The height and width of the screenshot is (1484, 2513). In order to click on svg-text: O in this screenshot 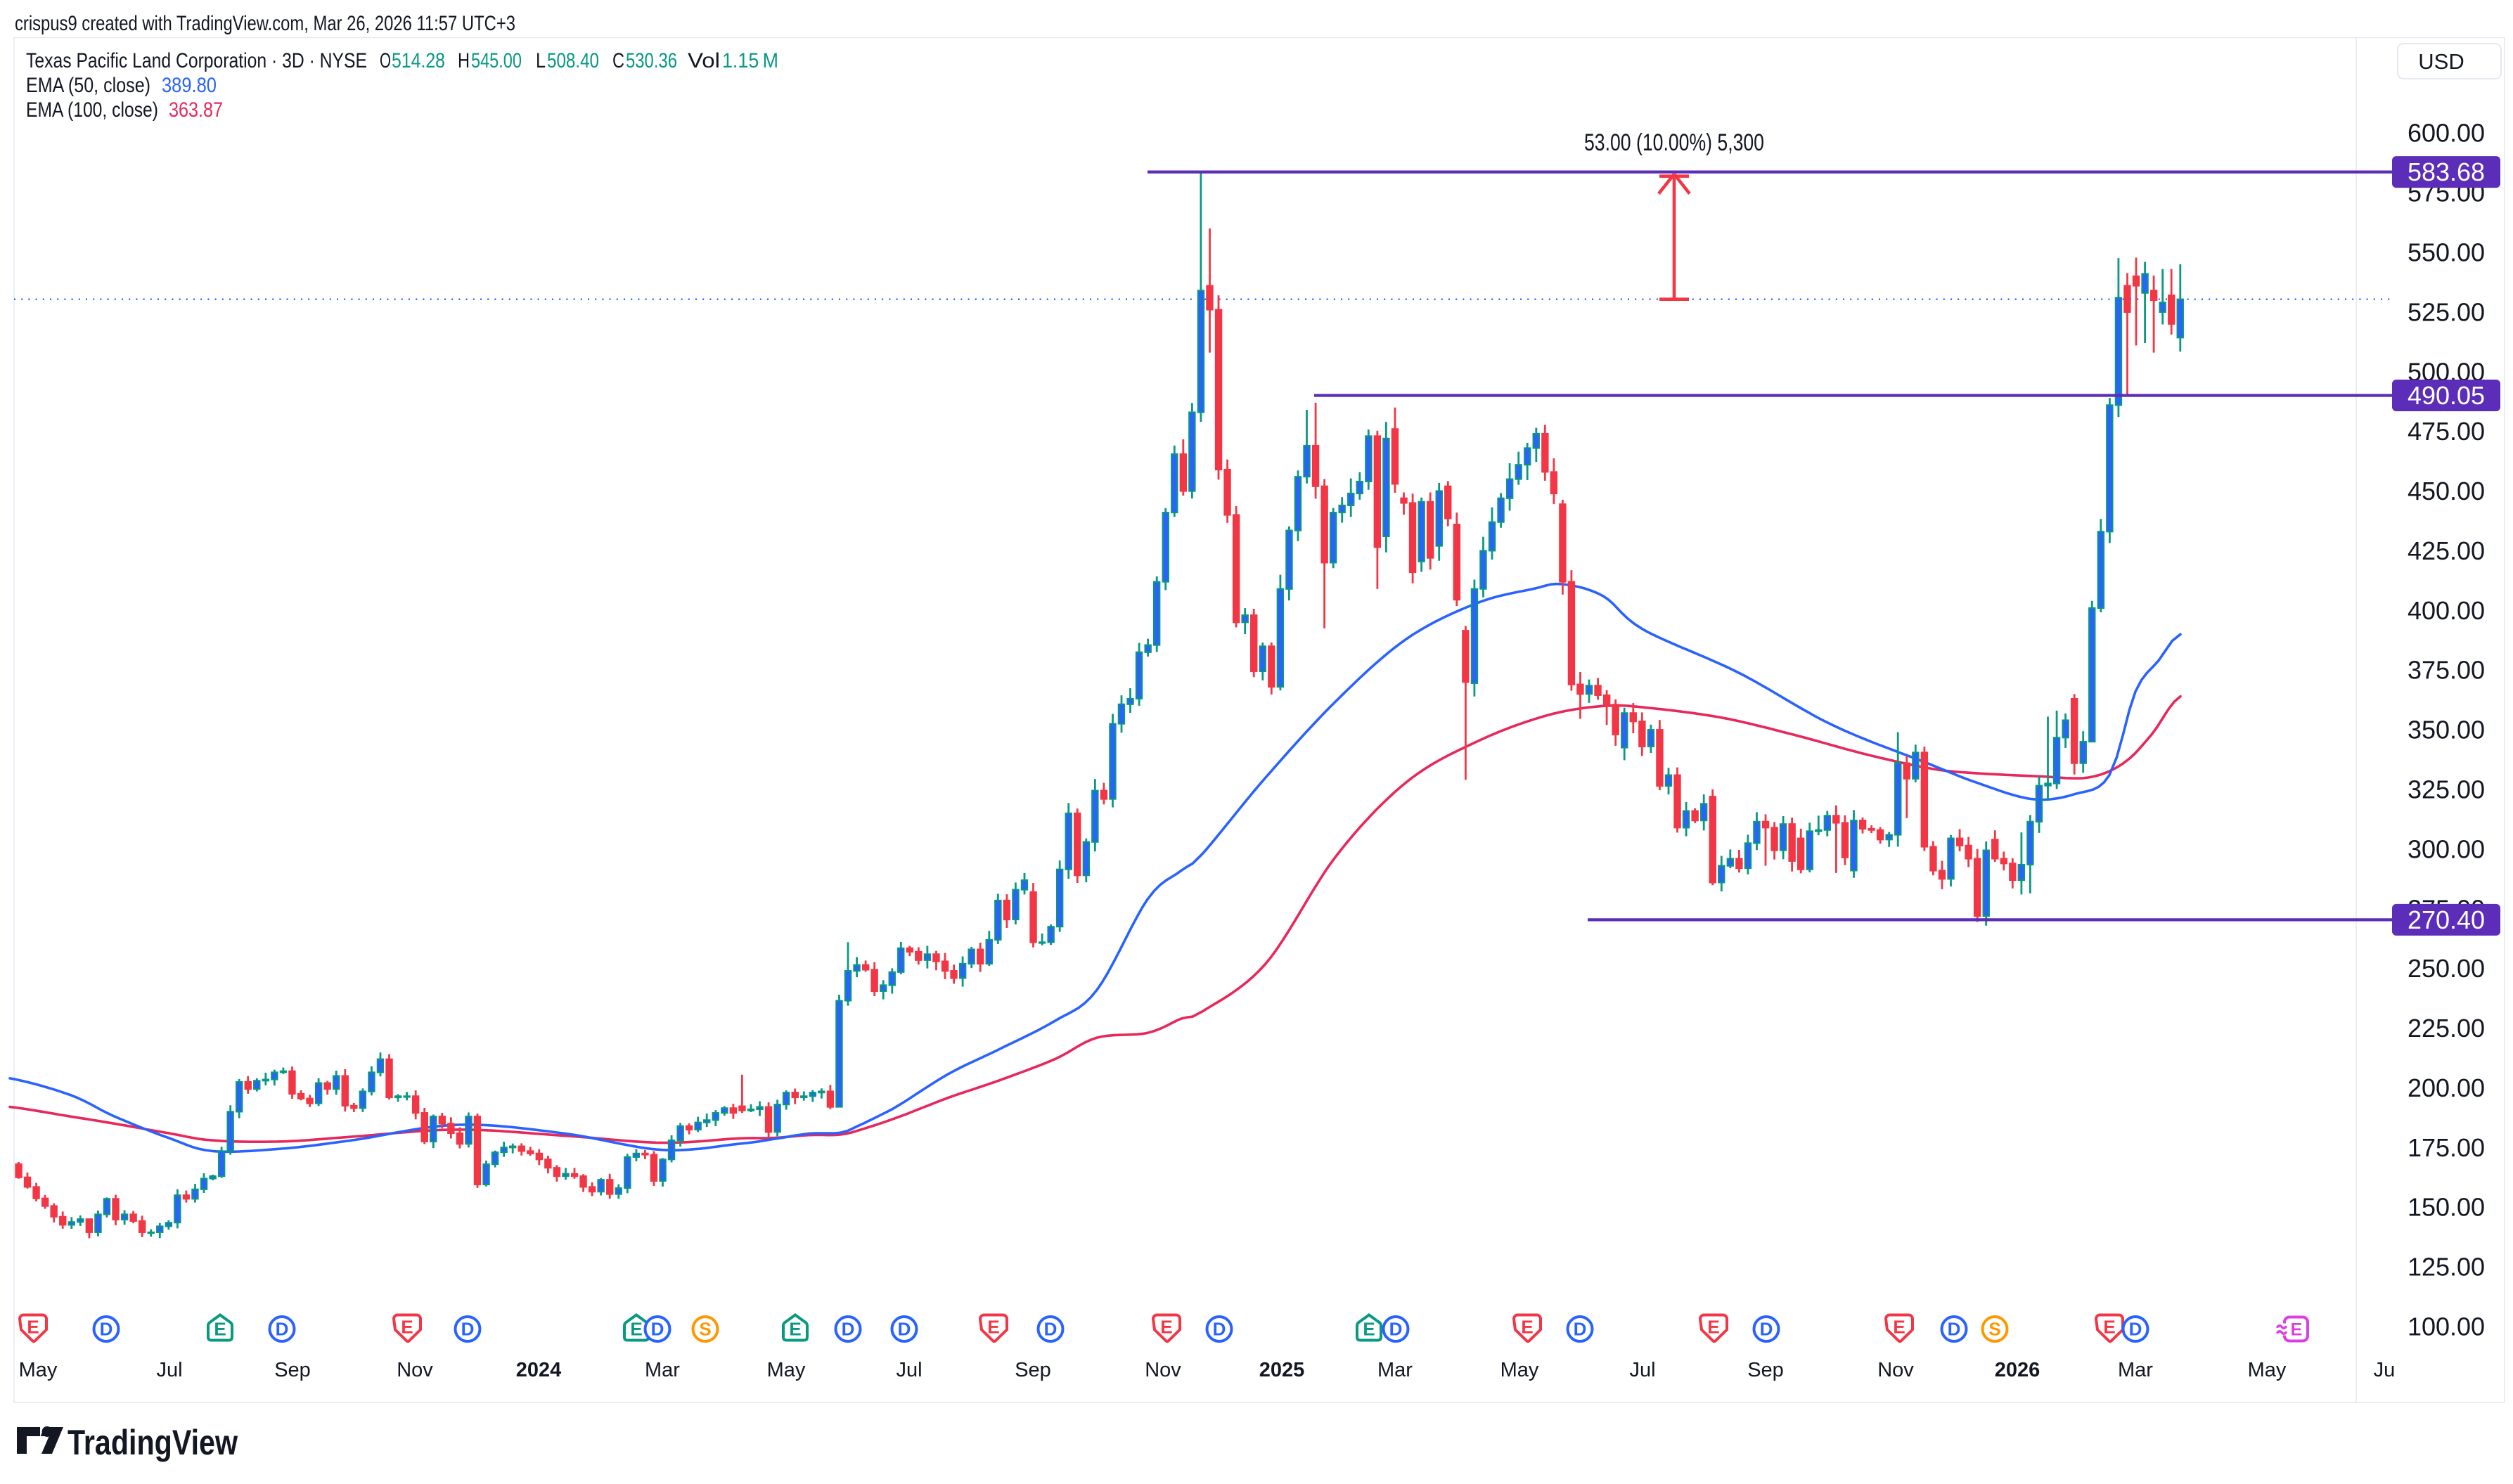, I will do `click(385, 60)`.